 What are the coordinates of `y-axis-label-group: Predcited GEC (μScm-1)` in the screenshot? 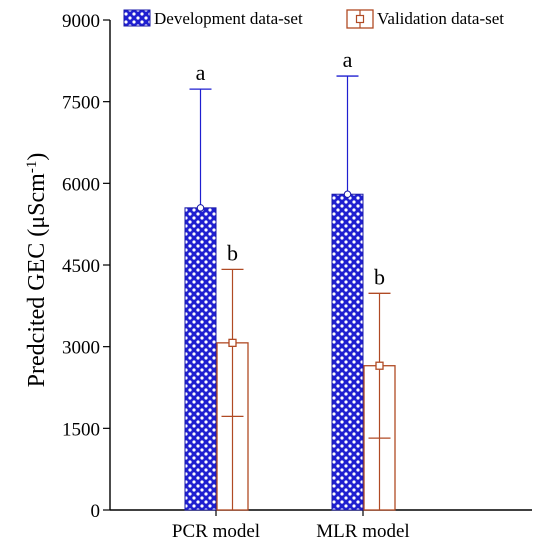 It's located at (37, 270).